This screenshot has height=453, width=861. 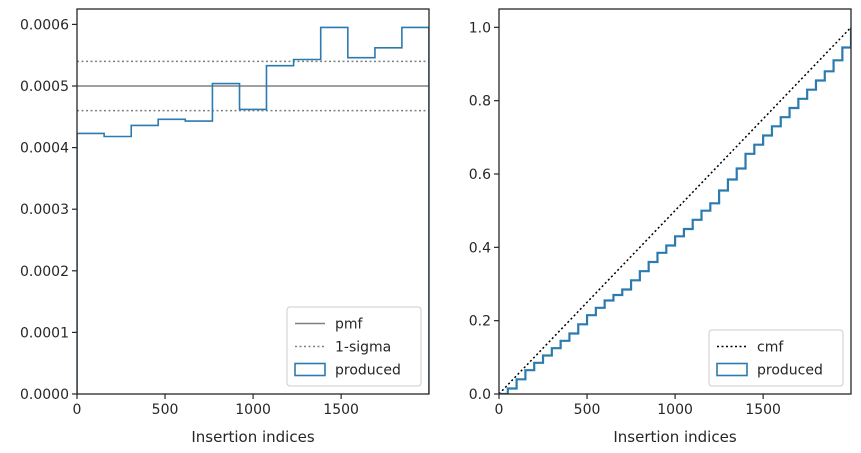 I want to click on legend-entry: 1-sigma, so click(x=363, y=348).